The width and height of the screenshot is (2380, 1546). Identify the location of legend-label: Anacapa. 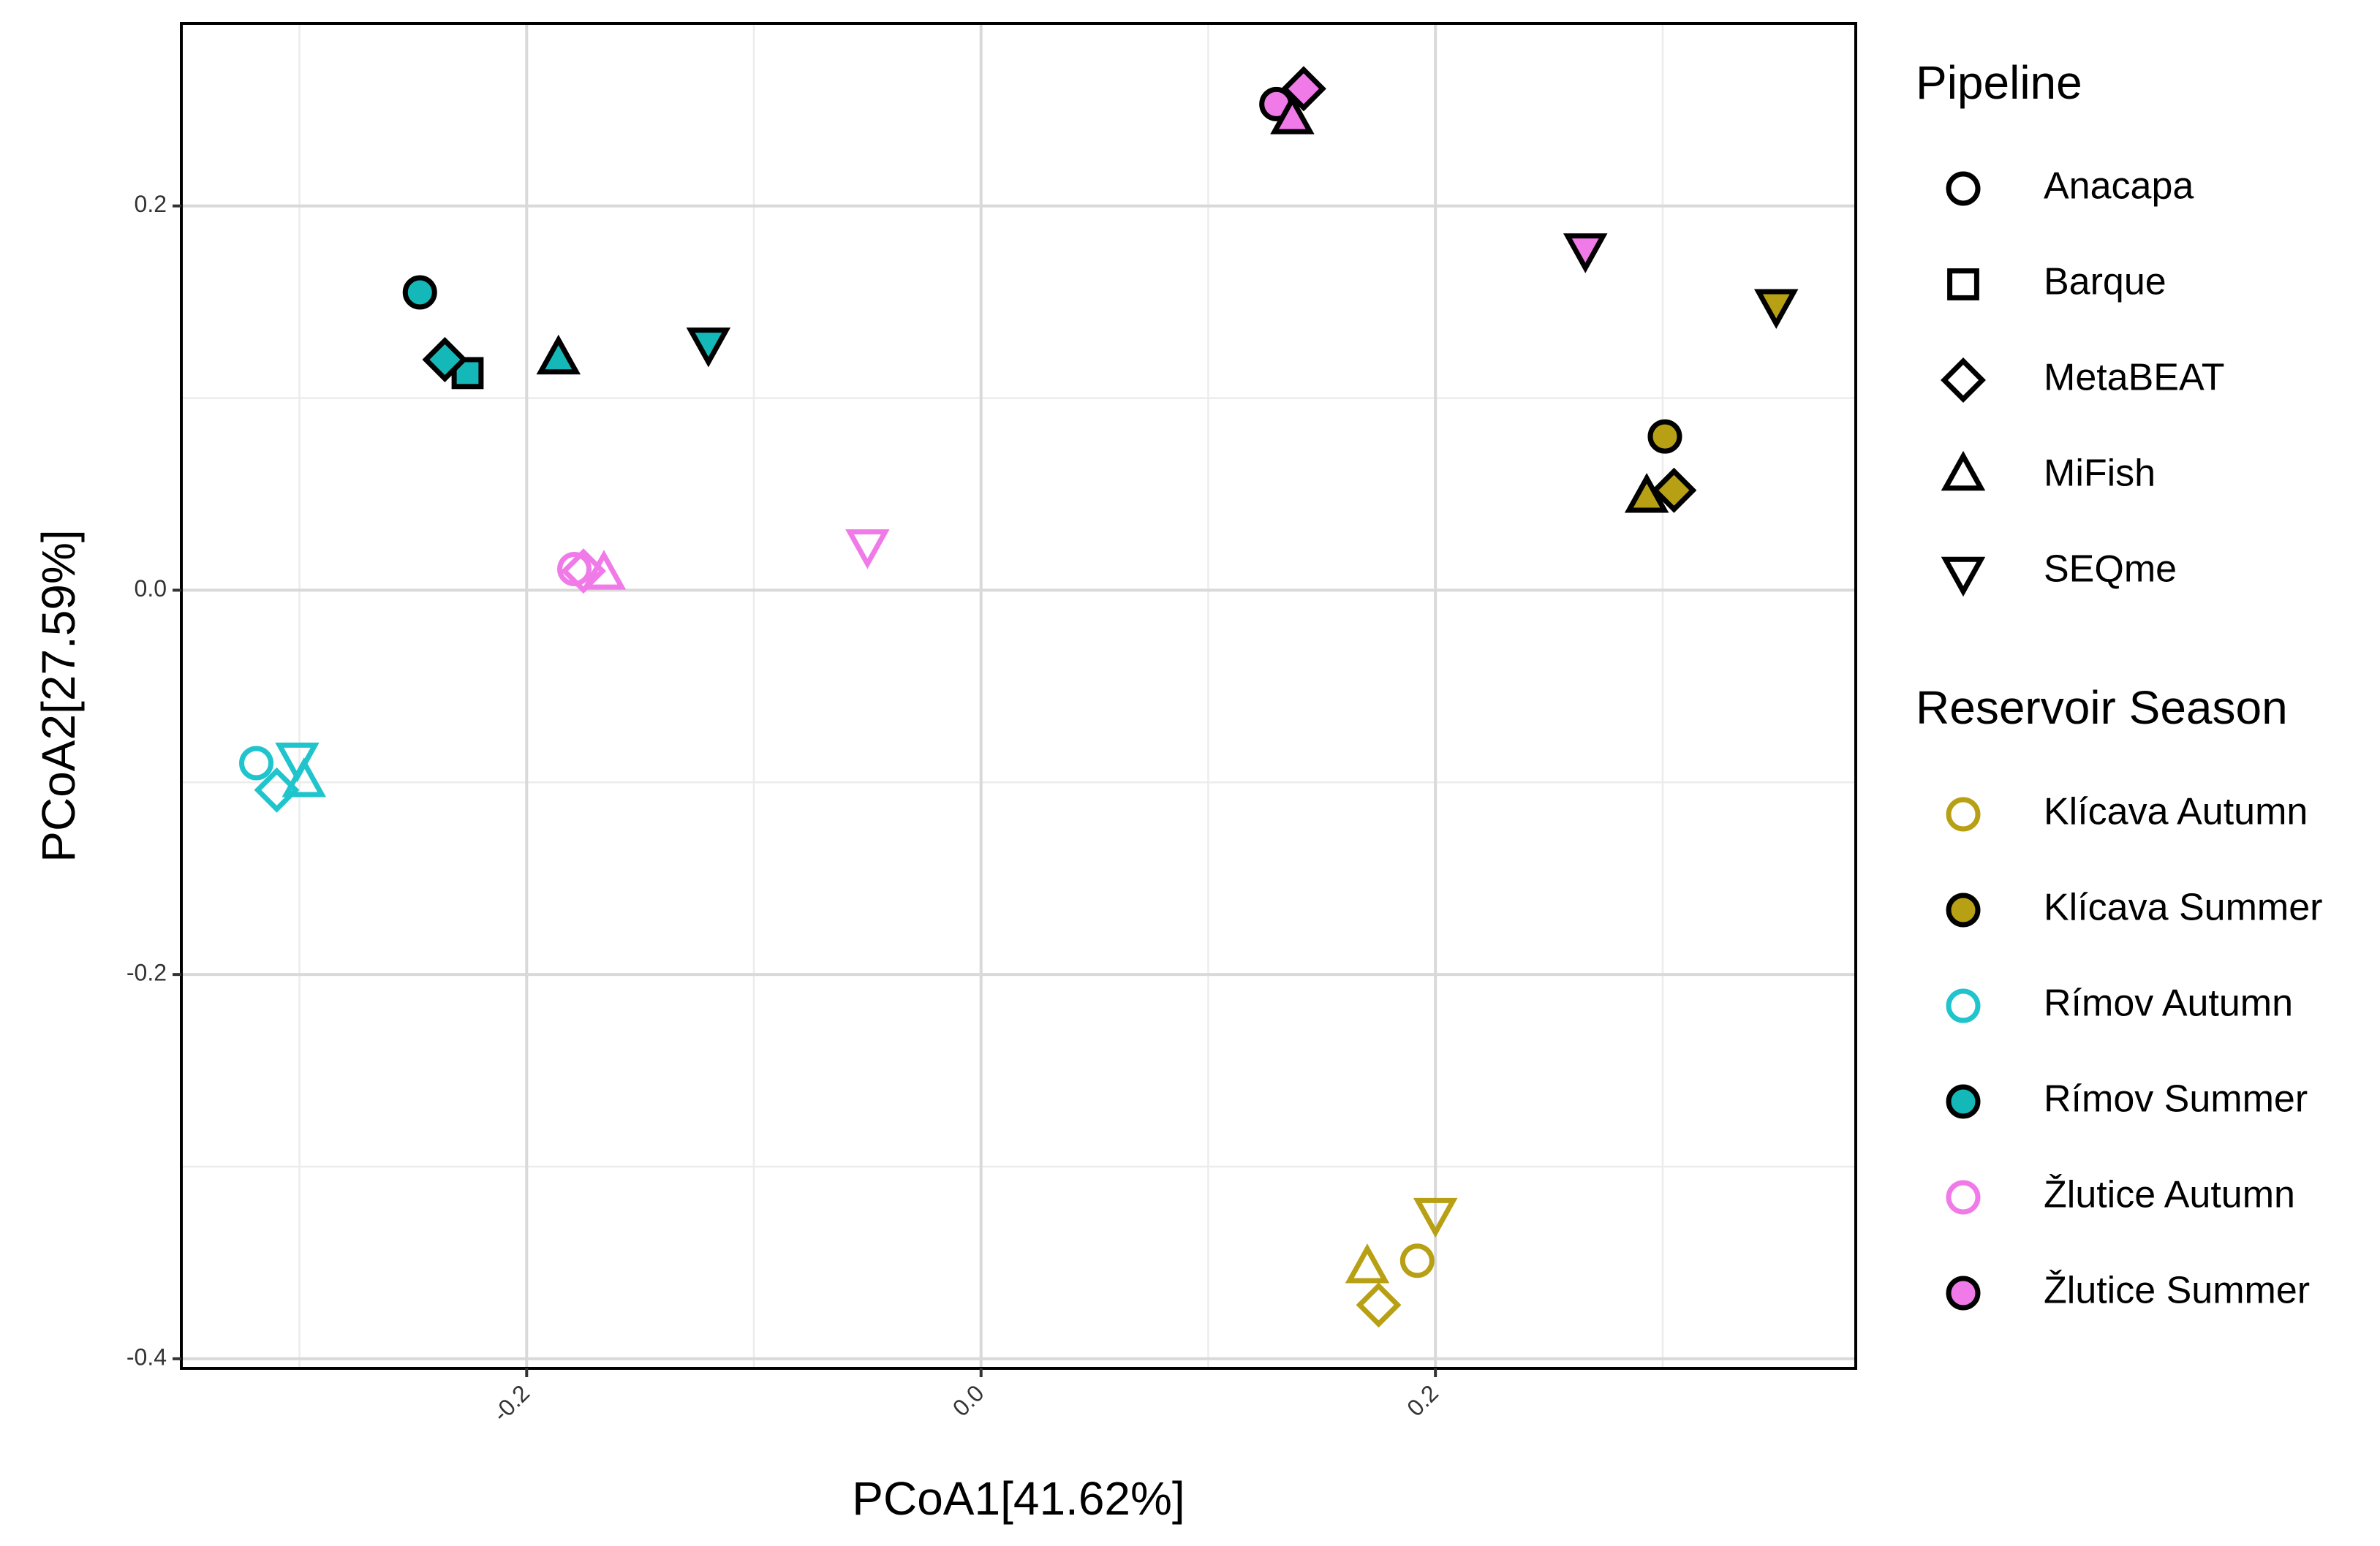
(2119, 186).